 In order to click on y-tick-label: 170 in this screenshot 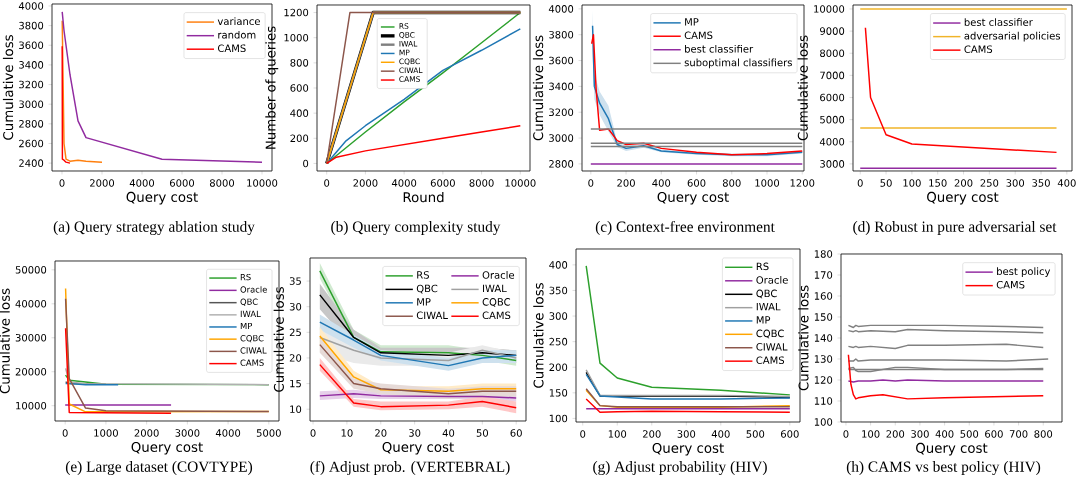, I will do `click(823, 275)`.